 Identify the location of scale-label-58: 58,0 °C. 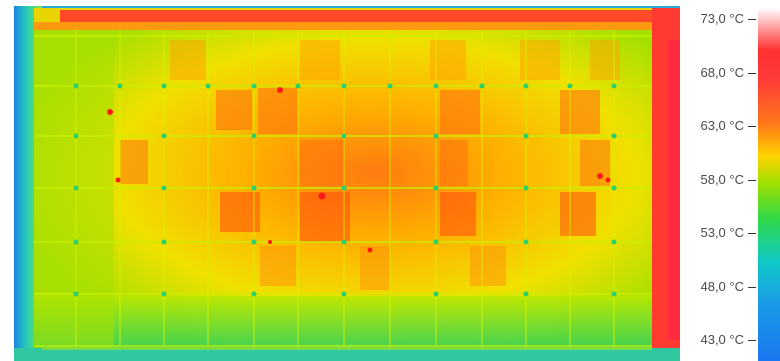
(722, 179).